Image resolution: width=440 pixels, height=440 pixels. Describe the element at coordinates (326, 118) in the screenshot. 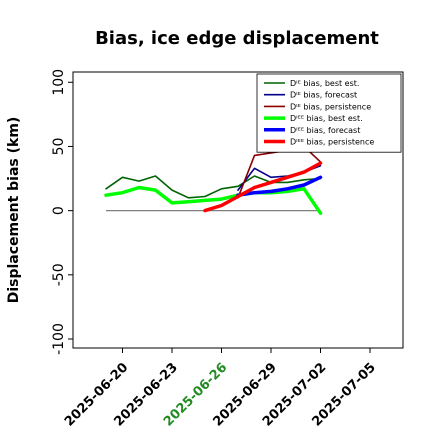

I see `legend-entry: Dᴵᴱᴱ bias, best est.` at that location.